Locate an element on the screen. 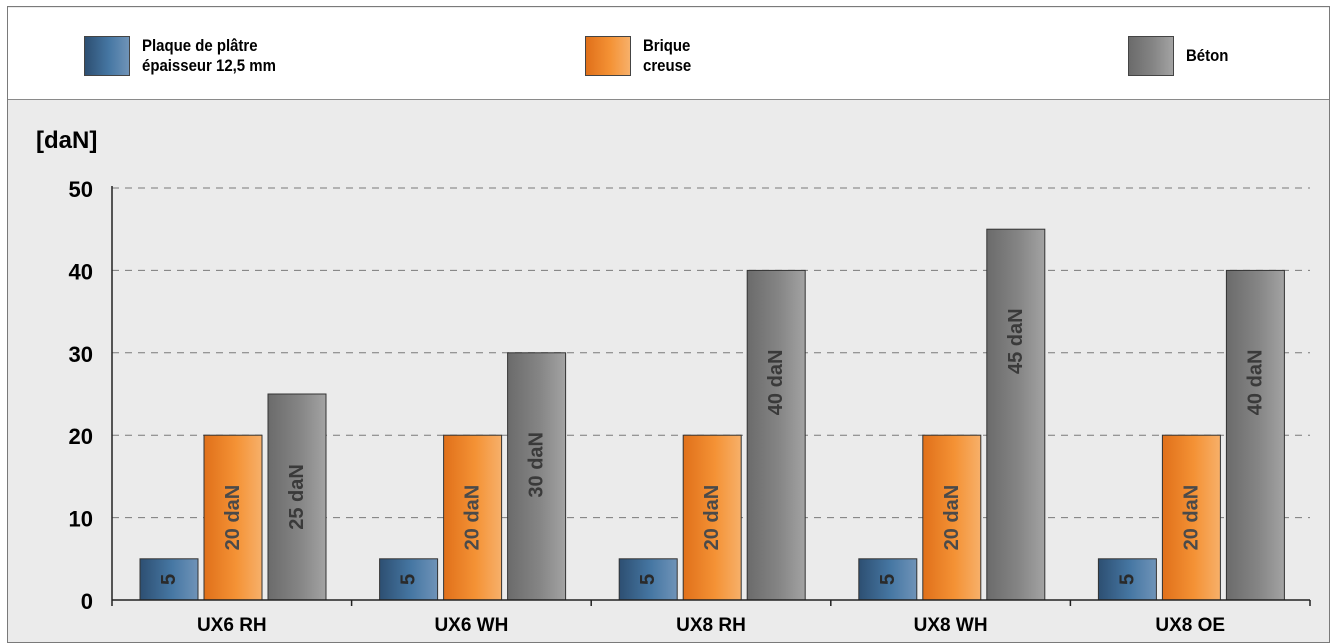 This screenshot has width=1337, height=643. bar-data-label: 45 daN is located at coordinates (1016, 341).